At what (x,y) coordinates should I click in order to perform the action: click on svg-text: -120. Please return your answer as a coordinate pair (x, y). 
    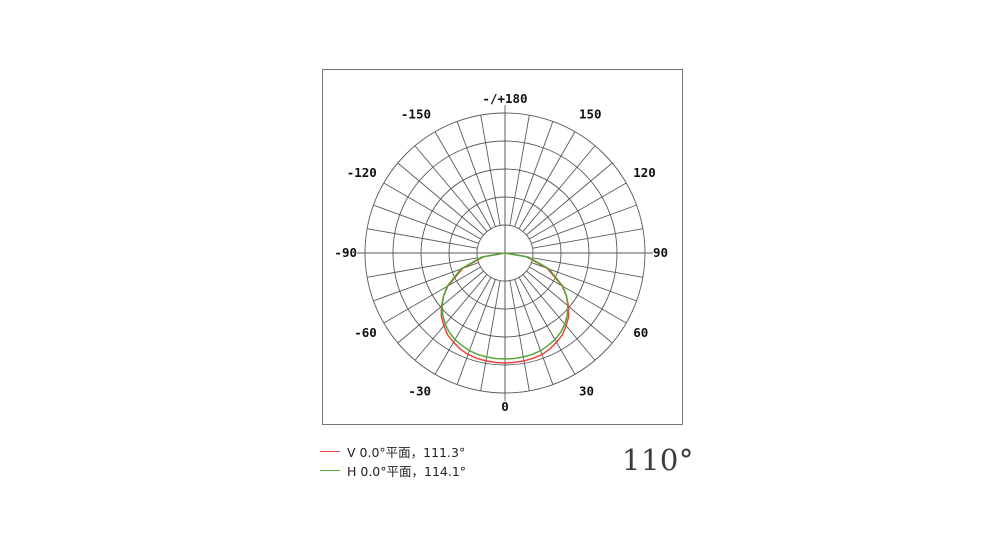
    Looking at the image, I should click on (362, 172).